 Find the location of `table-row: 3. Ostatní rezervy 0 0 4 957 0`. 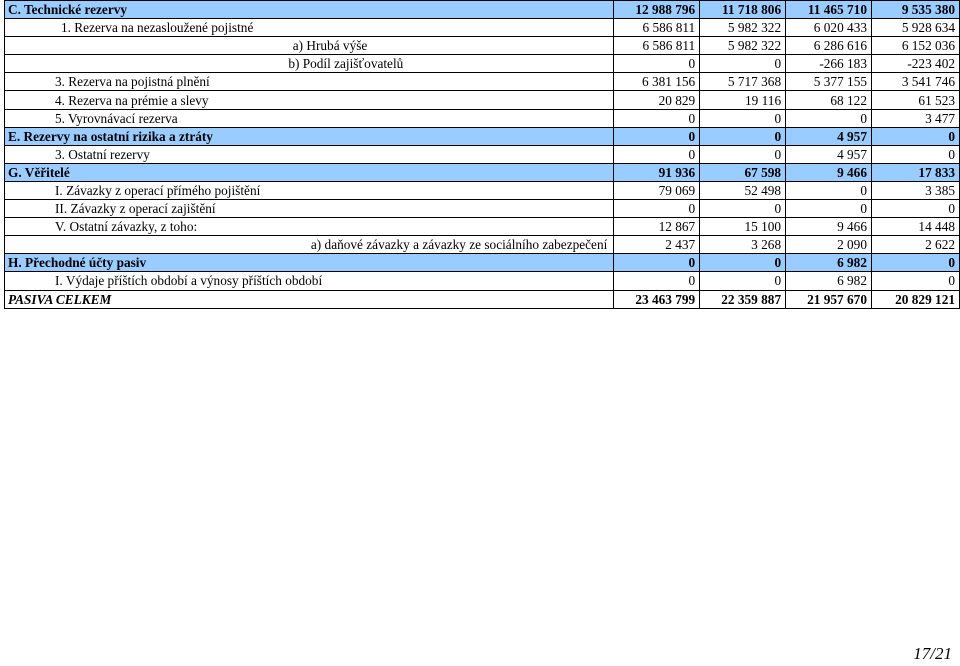

table-row: 3. Ostatní rezervy 0 0 4 957 0 is located at coordinates (481, 154).